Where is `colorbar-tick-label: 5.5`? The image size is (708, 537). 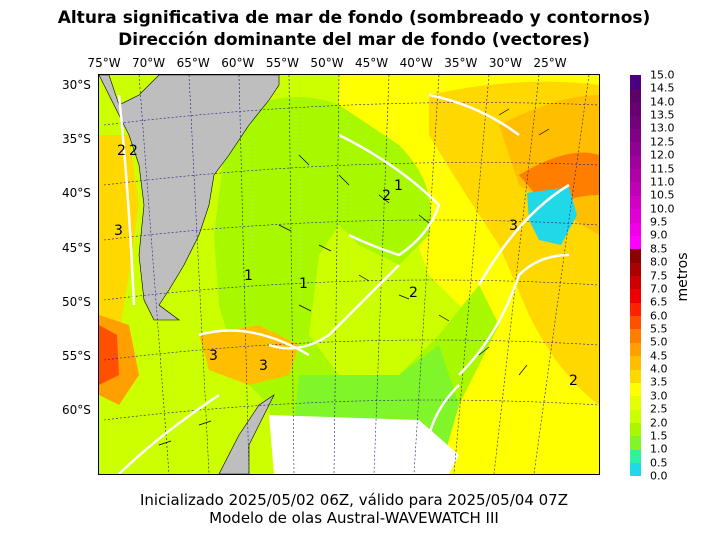 colorbar-tick-label: 5.5 is located at coordinates (659, 329).